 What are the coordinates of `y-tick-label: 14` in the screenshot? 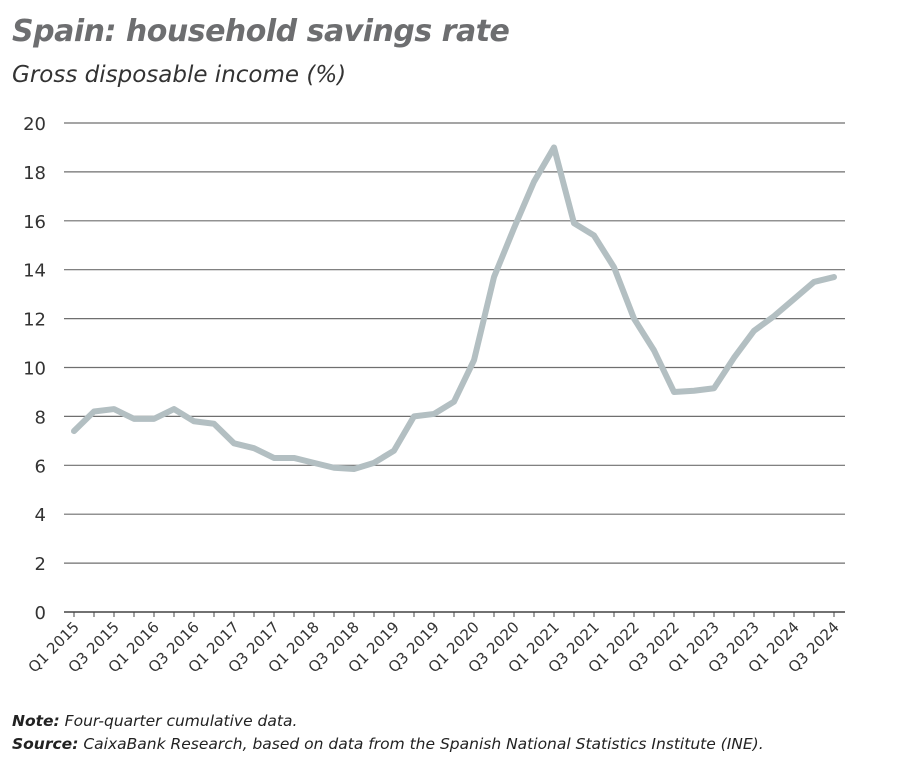 It's located at (34, 271).